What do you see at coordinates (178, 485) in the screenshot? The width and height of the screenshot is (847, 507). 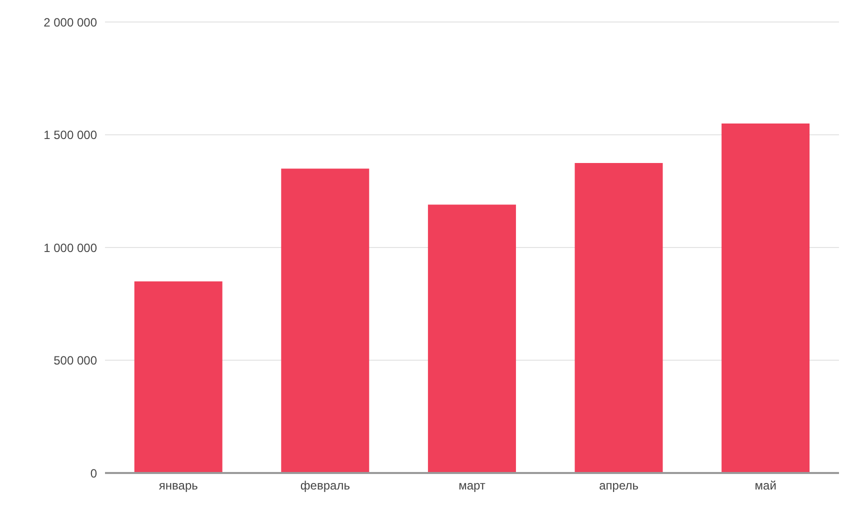 I see `x-tick-label: январь` at bounding box center [178, 485].